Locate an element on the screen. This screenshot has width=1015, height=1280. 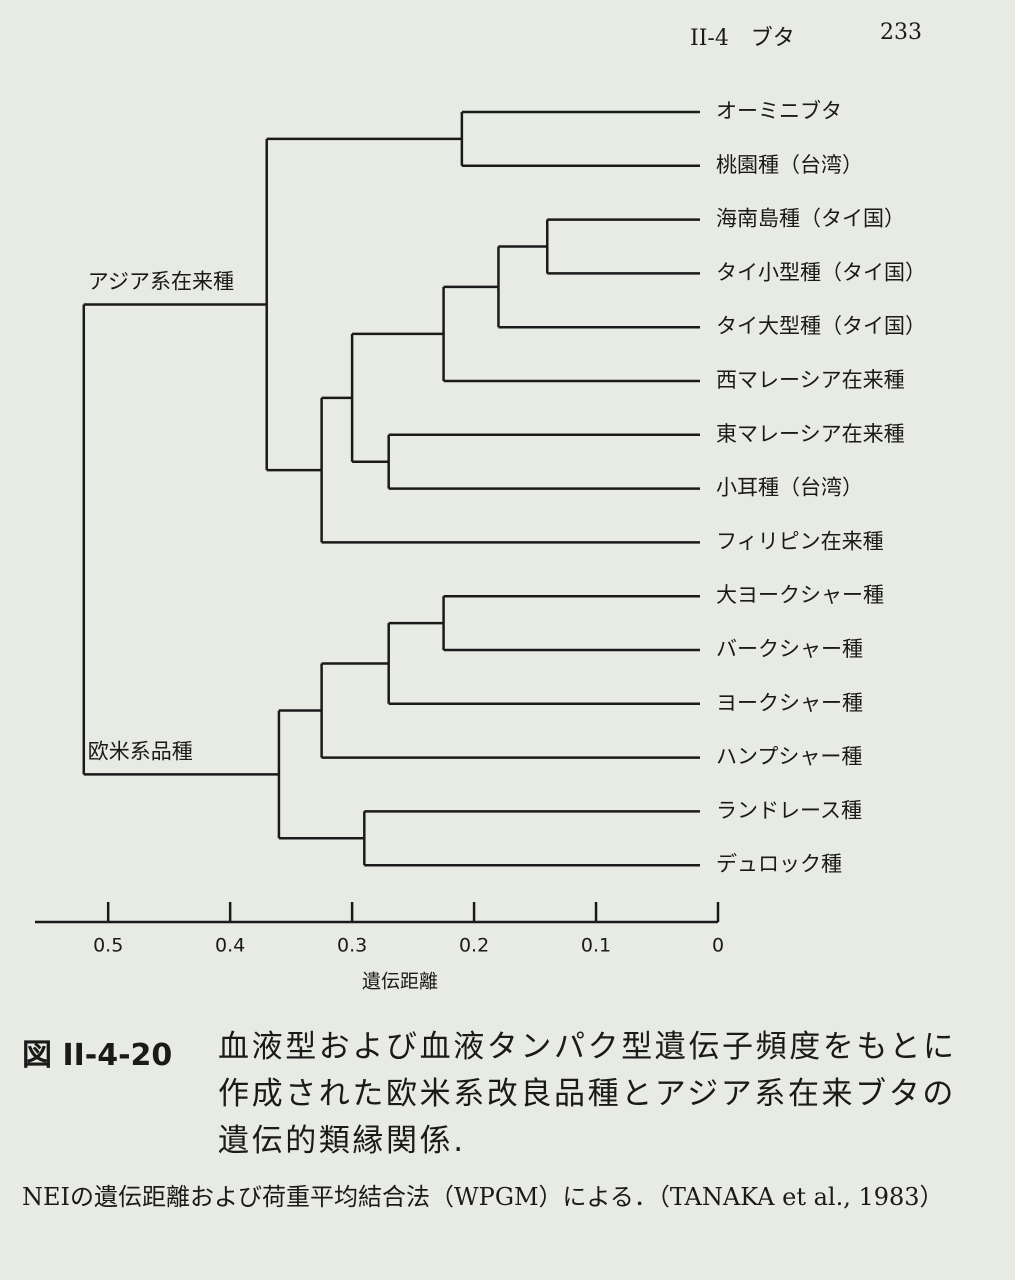
x-axis-label: 遺伝距離 is located at coordinates (400, 982).